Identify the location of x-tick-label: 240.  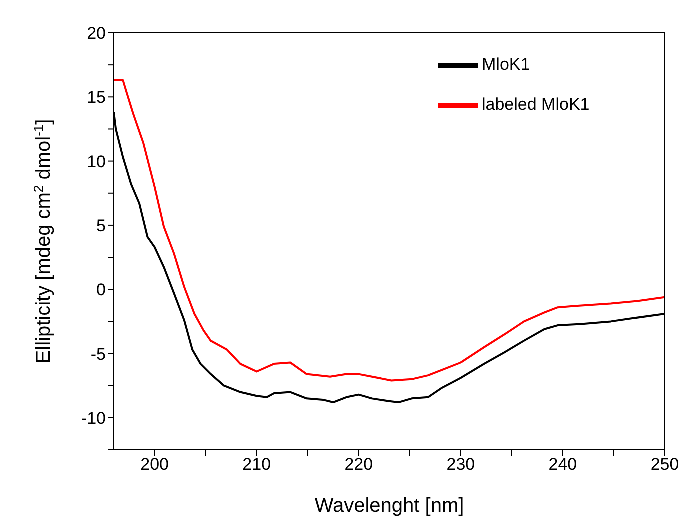
(563, 464).